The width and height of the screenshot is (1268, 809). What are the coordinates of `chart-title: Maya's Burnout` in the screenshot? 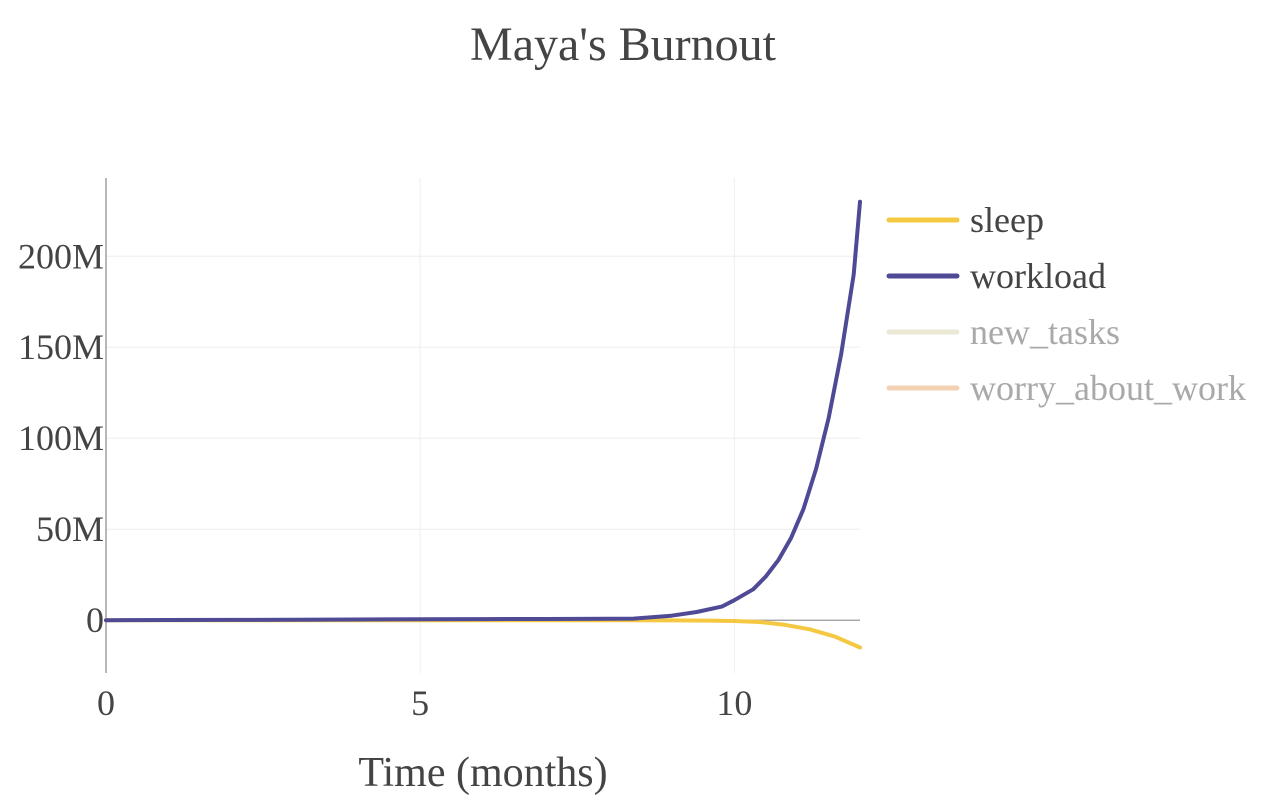 It's located at (623, 44).